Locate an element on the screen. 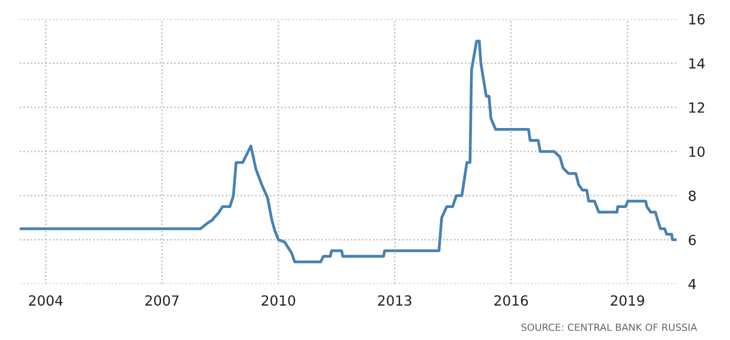 This screenshot has height=340, width=730. y-tick-label: 16 is located at coordinates (697, 19).